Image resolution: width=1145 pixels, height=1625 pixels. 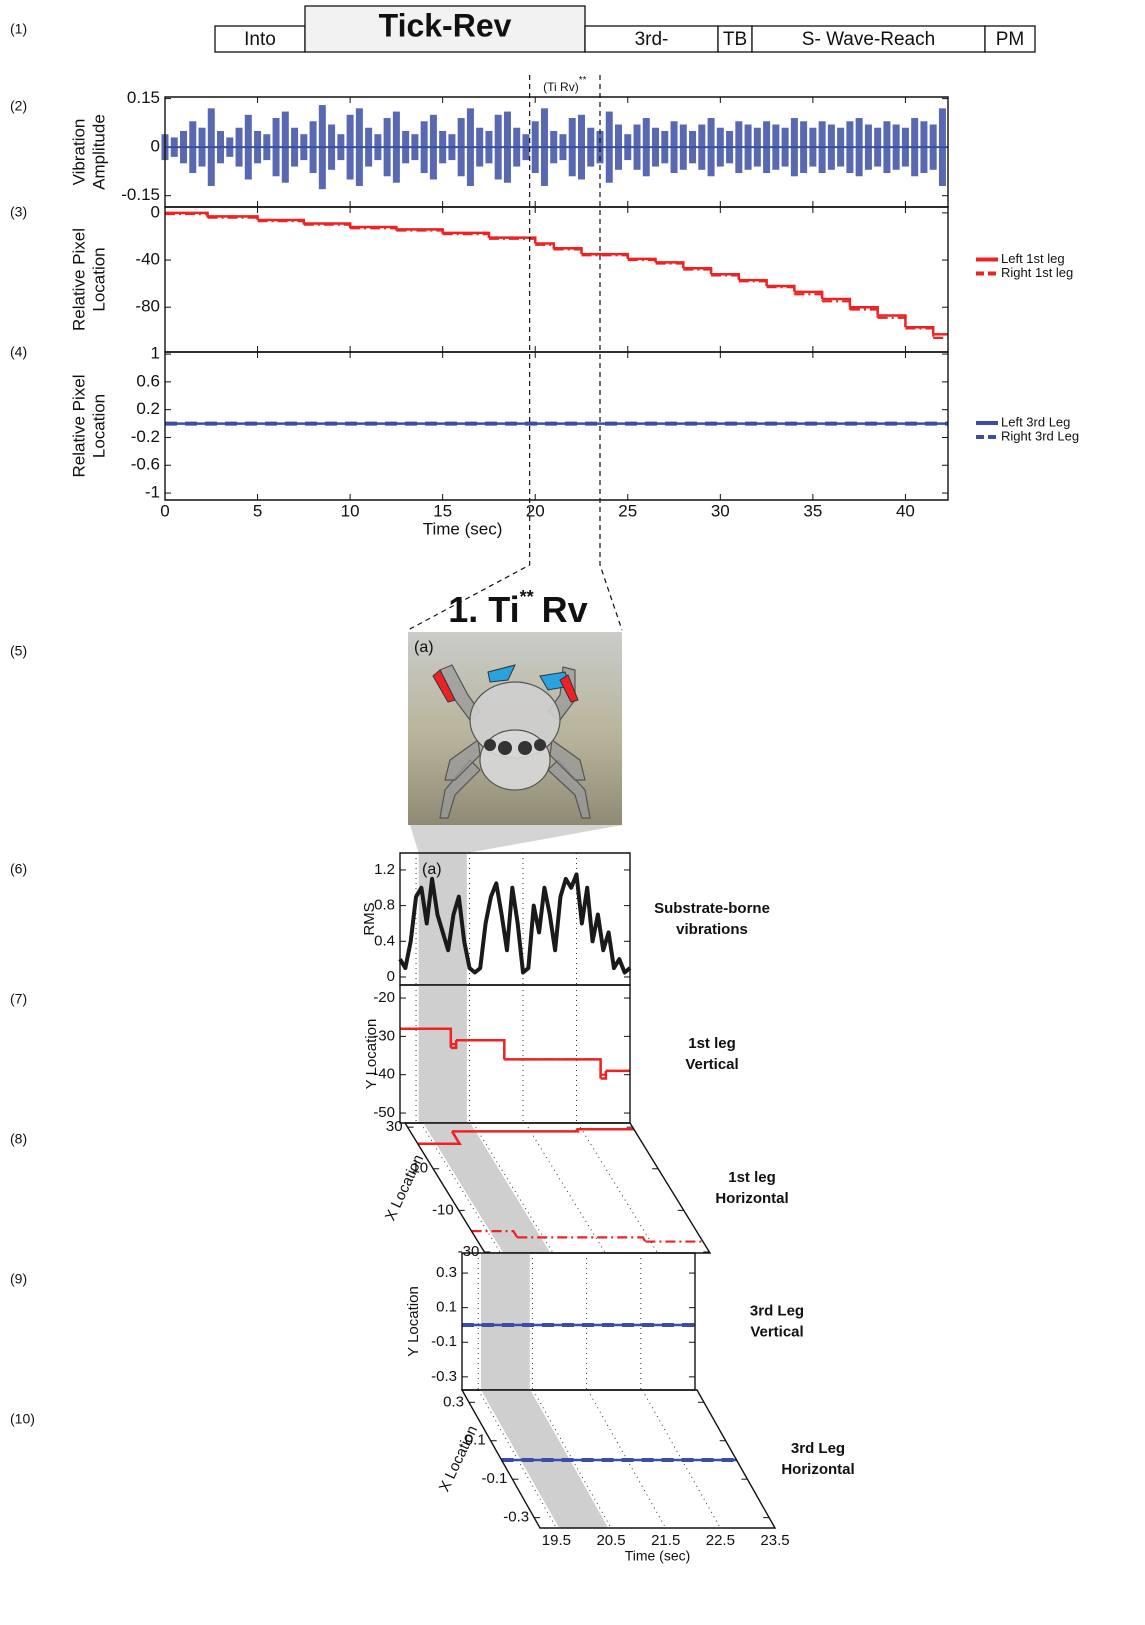 I want to click on behavior-label: PM, so click(x=1010, y=39).